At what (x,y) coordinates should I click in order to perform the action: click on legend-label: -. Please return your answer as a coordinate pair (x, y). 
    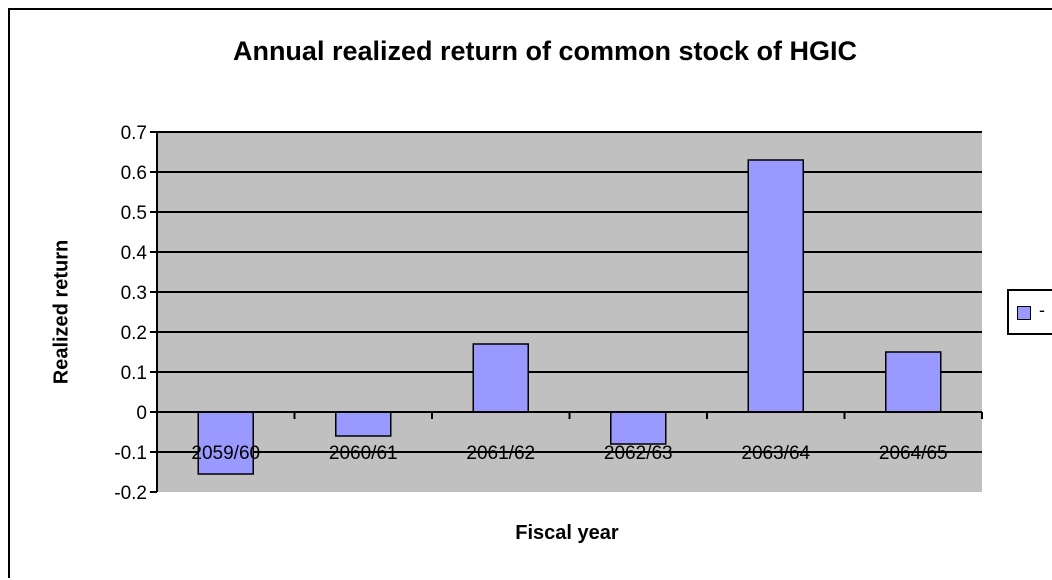
    Looking at the image, I should click on (1042, 310).